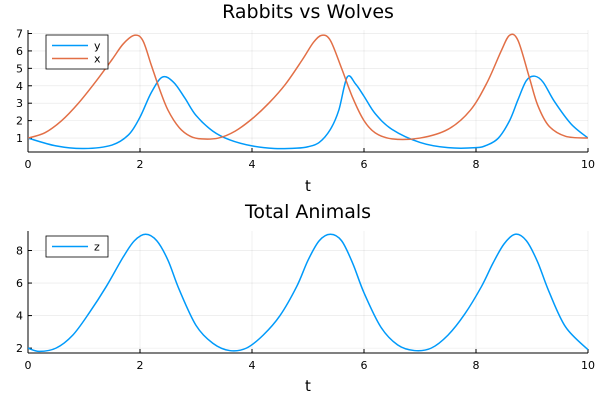  What do you see at coordinates (19, 138) in the screenshot?
I see `y-tick-label: 1` at bounding box center [19, 138].